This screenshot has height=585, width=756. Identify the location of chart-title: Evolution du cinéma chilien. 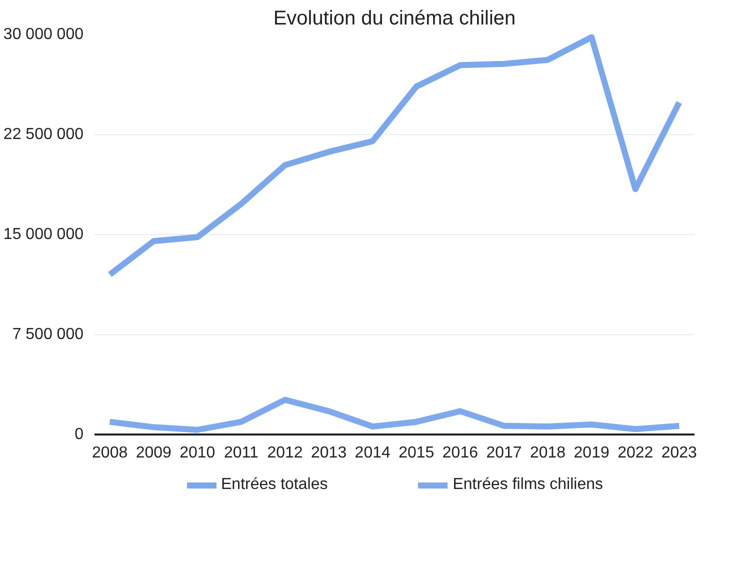
(394, 19).